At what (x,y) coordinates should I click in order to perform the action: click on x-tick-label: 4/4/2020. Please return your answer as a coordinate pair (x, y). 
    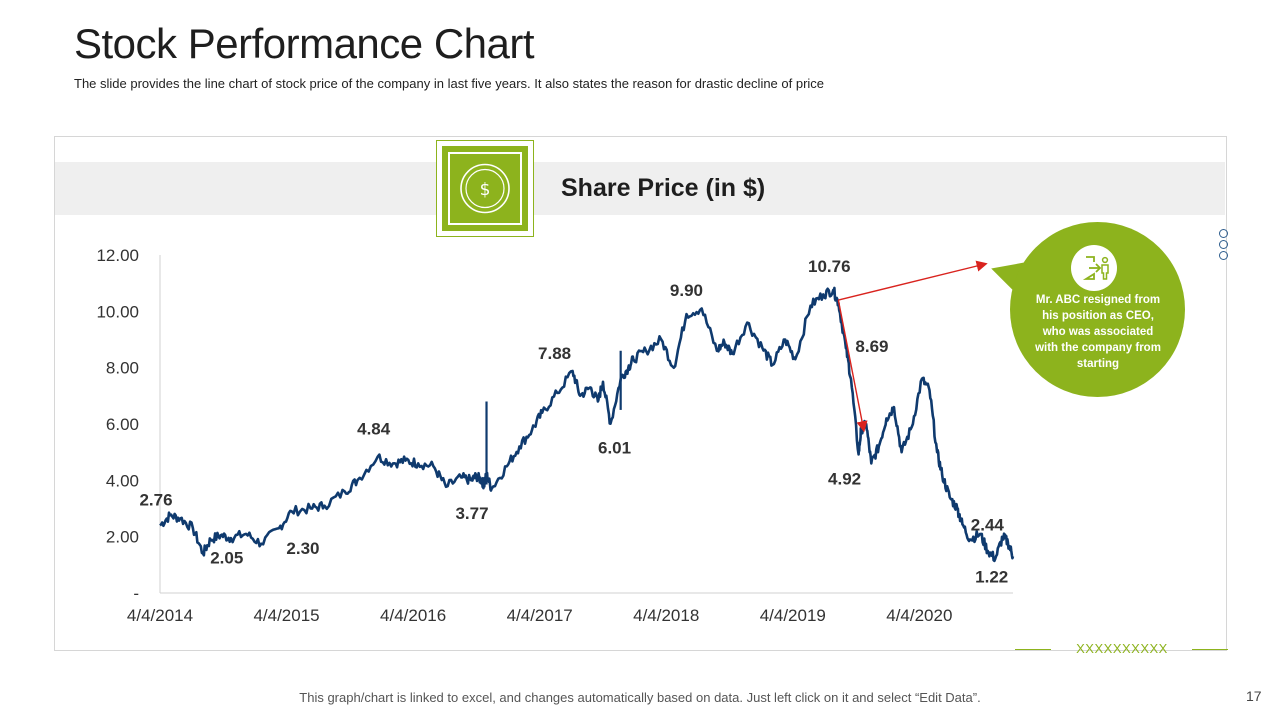
    Looking at the image, I should click on (919, 615).